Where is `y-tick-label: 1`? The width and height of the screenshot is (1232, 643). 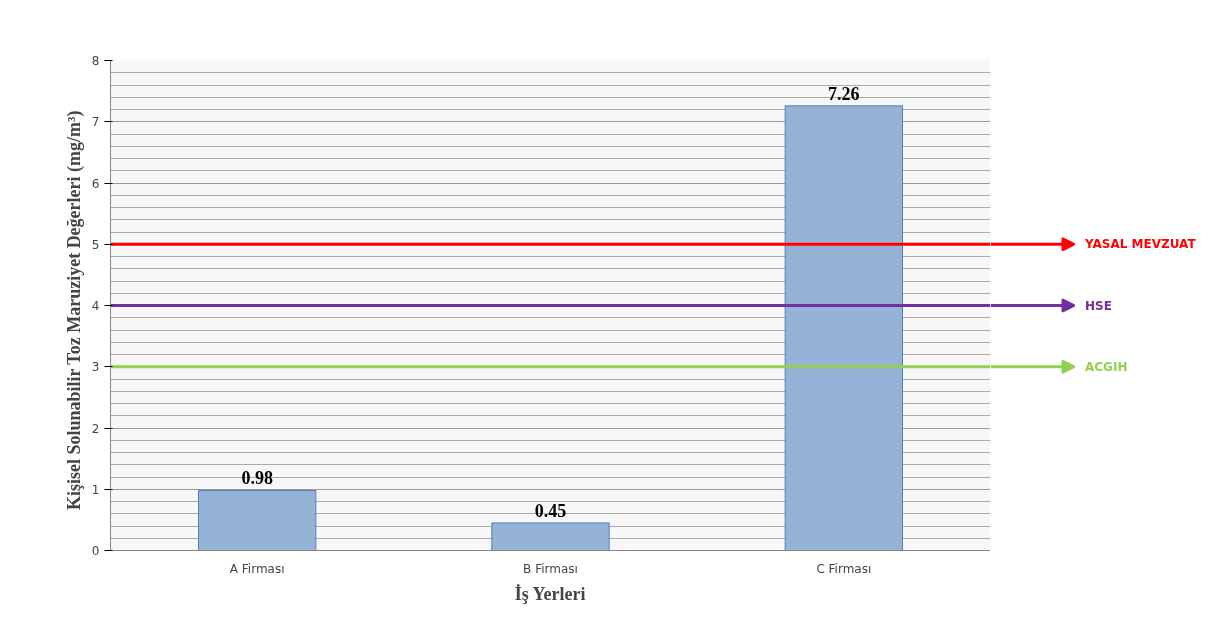
y-tick-label: 1 is located at coordinates (95, 489).